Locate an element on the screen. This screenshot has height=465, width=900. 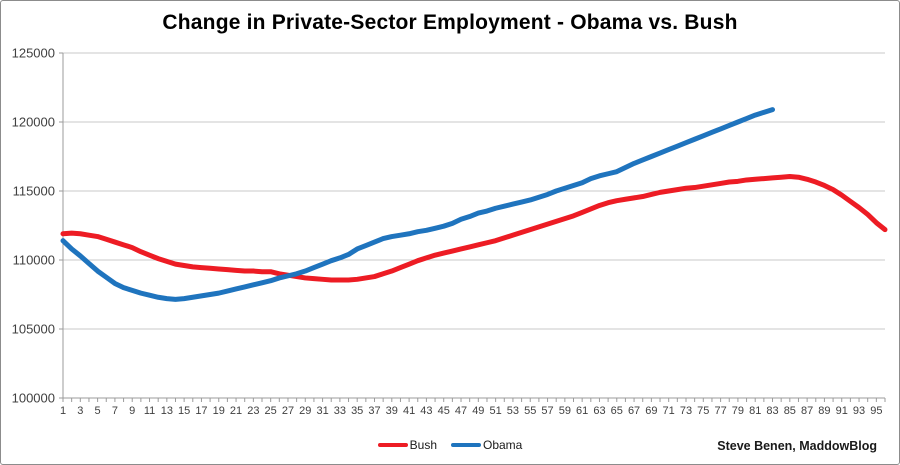
x-tick-label: 71 is located at coordinates (669, 411).